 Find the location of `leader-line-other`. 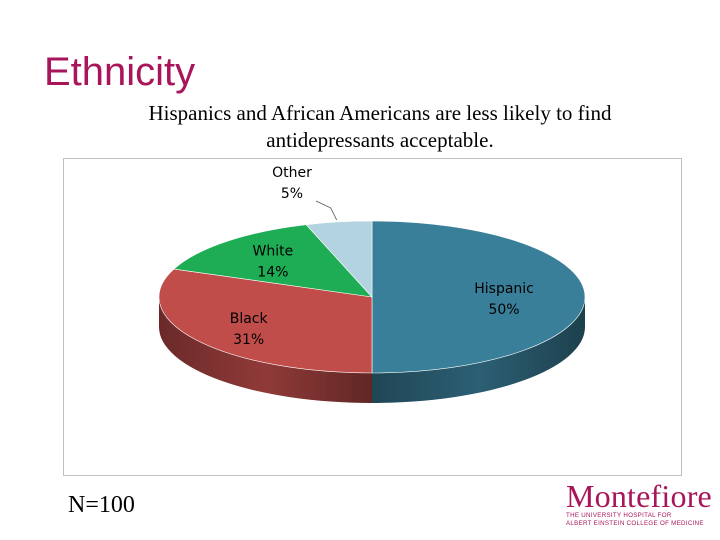

leader-line-other is located at coordinates (326, 210).